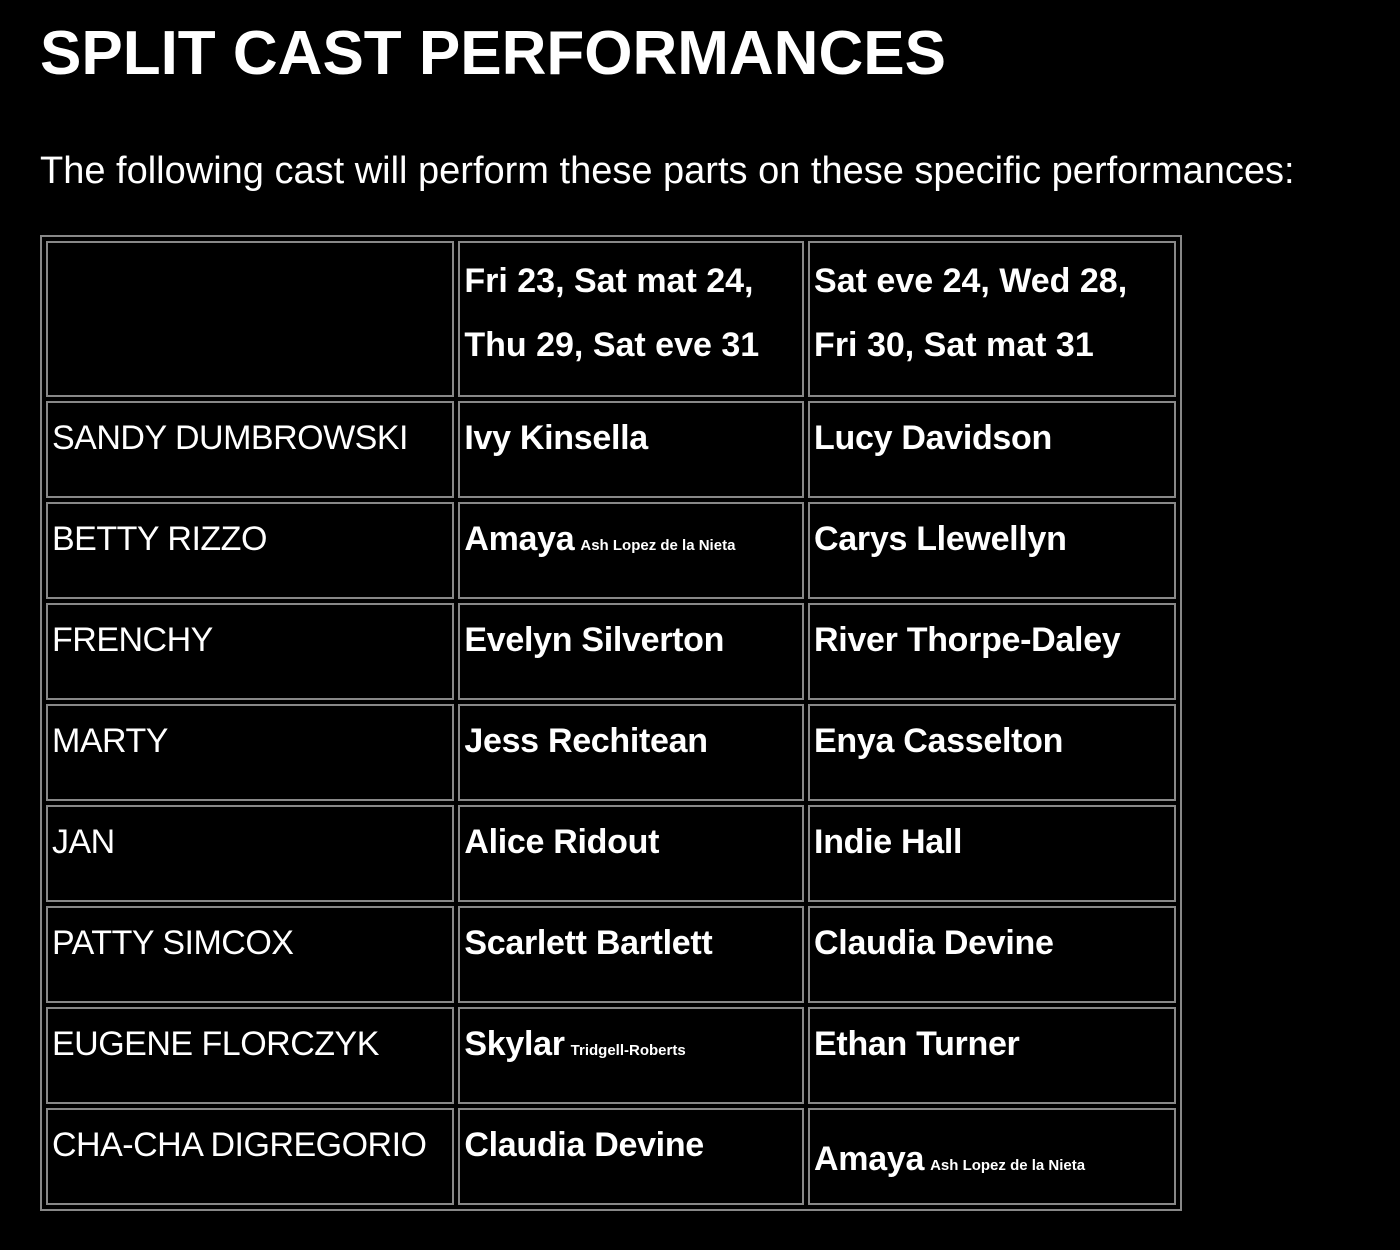 Image resolution: width=1400 pixels, height=1250 pixels. I want to click on cast-cell-b: Amaya Ash Lopez de la Nieta, so click(992, 1156).